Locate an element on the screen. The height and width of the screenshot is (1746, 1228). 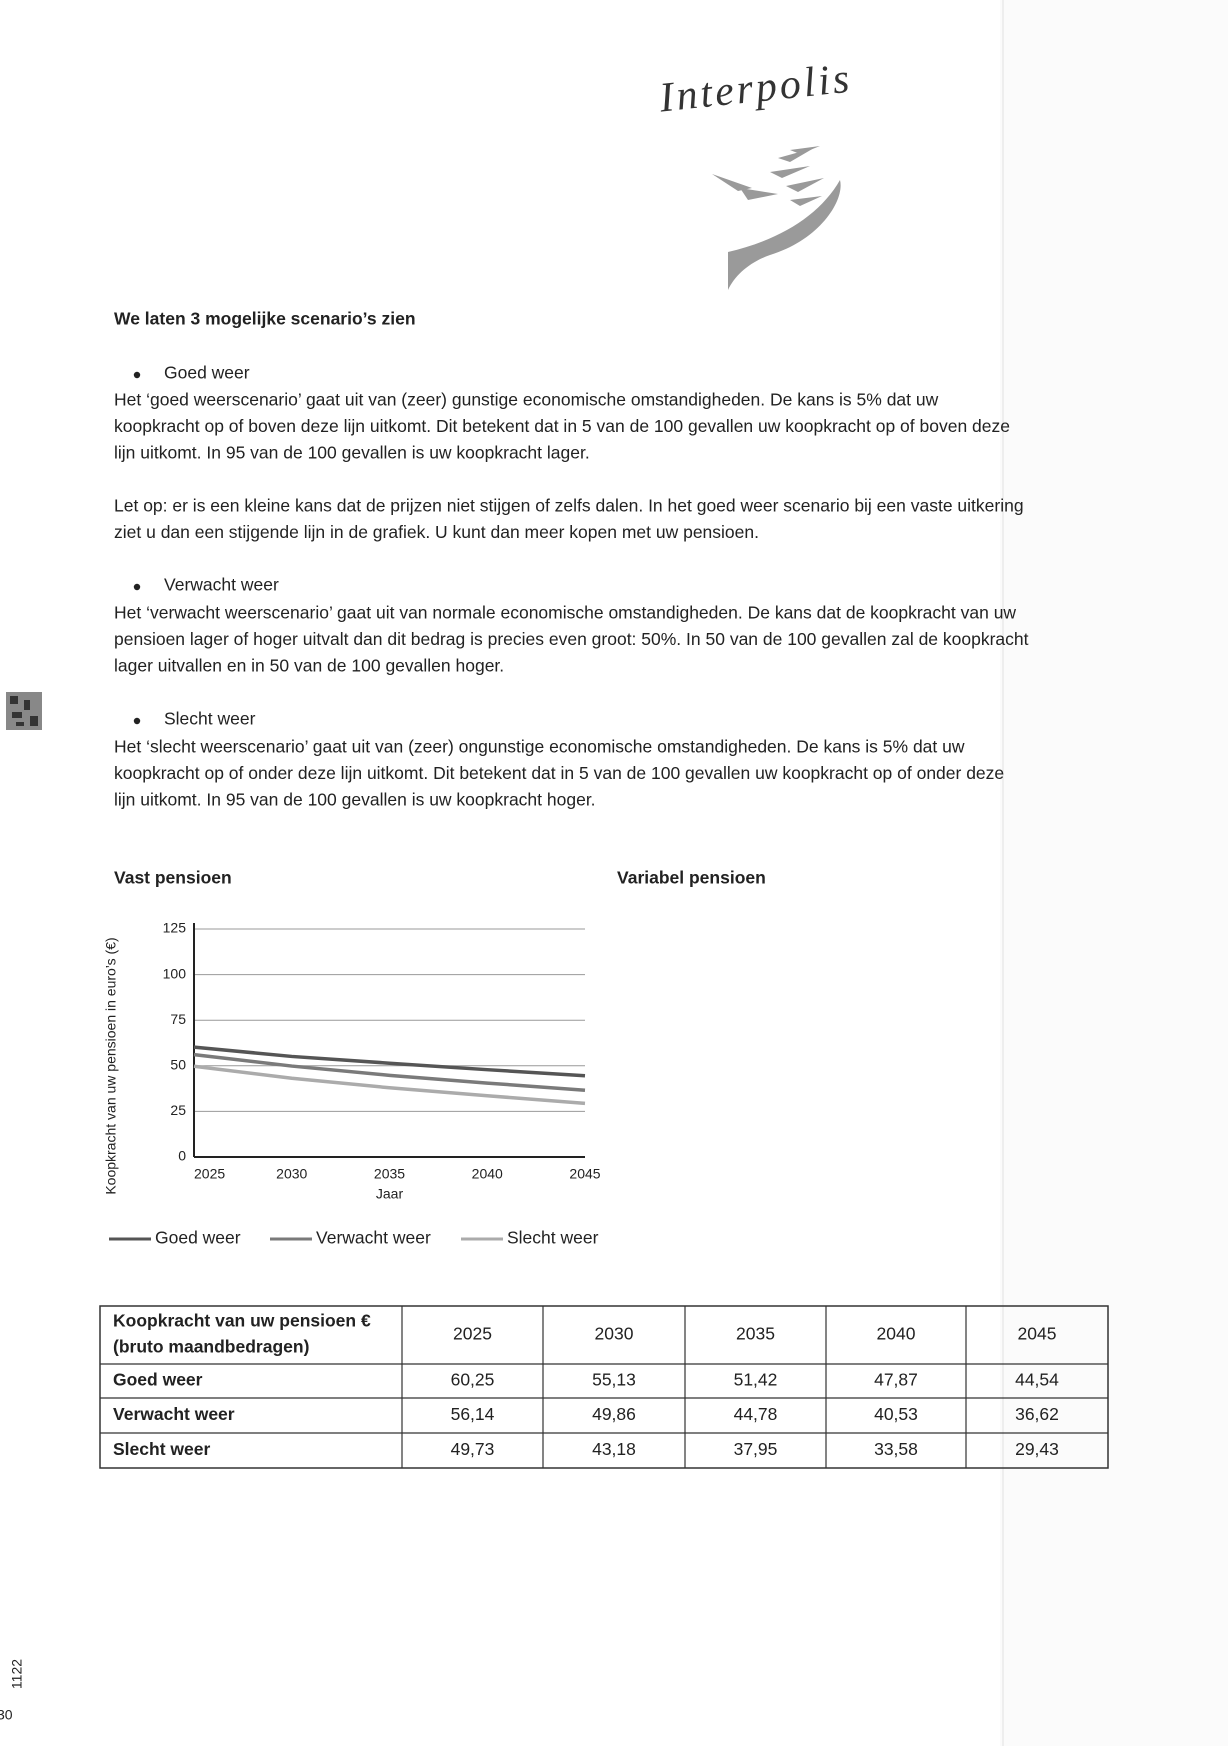
y-tick-label: 50 is located at coordinates (178, 1065).